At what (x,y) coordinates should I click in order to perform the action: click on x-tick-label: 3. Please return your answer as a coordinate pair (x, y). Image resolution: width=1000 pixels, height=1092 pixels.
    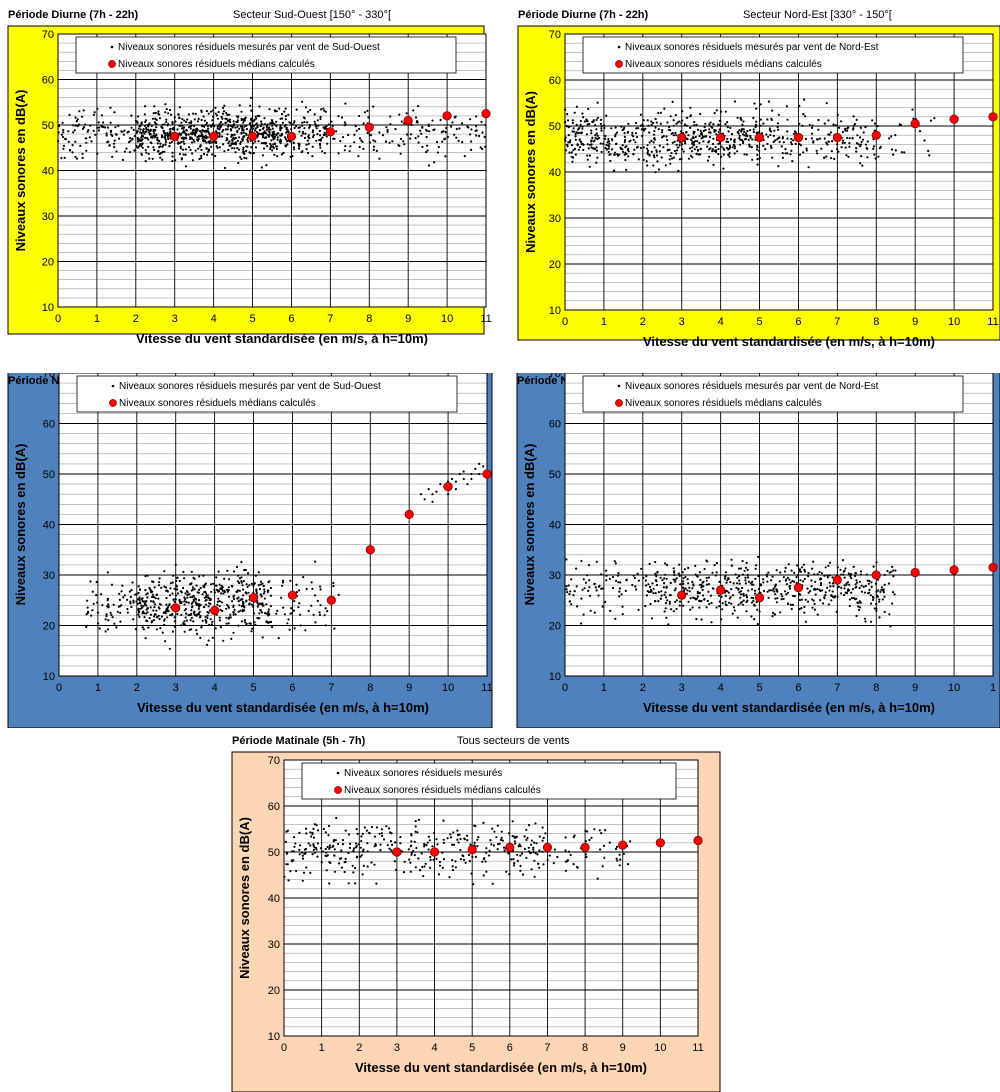
    Looking at the image, I should click on (176, 688).